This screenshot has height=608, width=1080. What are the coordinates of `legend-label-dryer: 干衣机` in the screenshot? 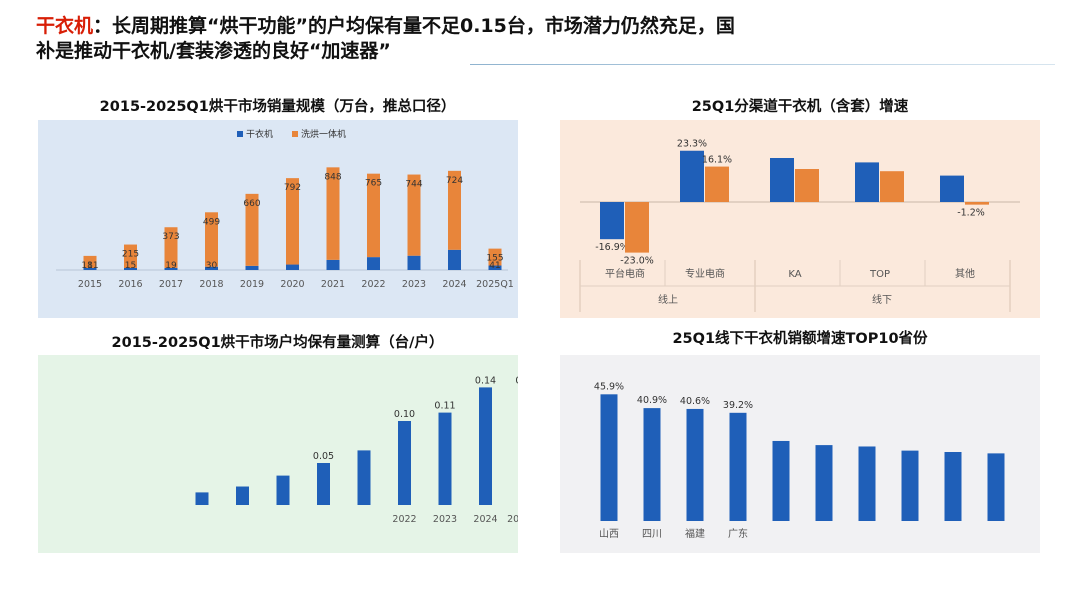 It's located at (259, 134).